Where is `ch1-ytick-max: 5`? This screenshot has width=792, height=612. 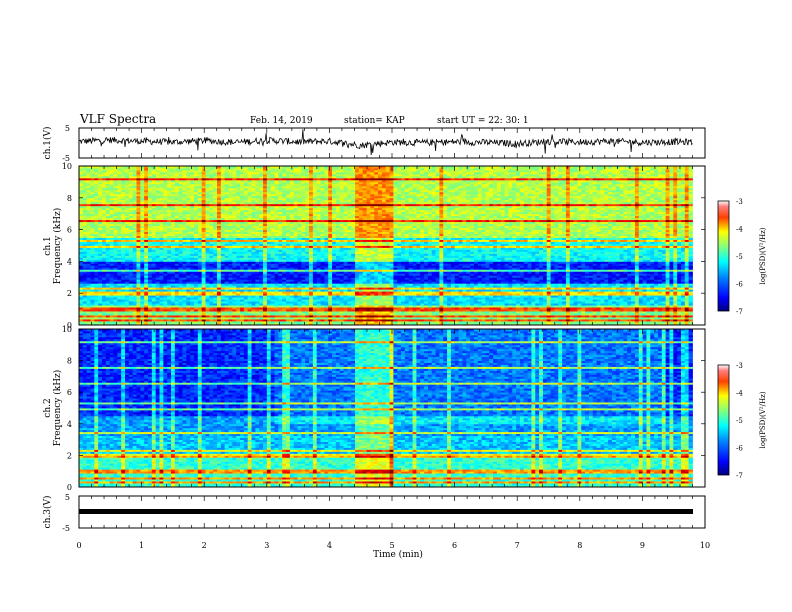
ch1-ytick-max: 5 is located at coordinates (67, 128).